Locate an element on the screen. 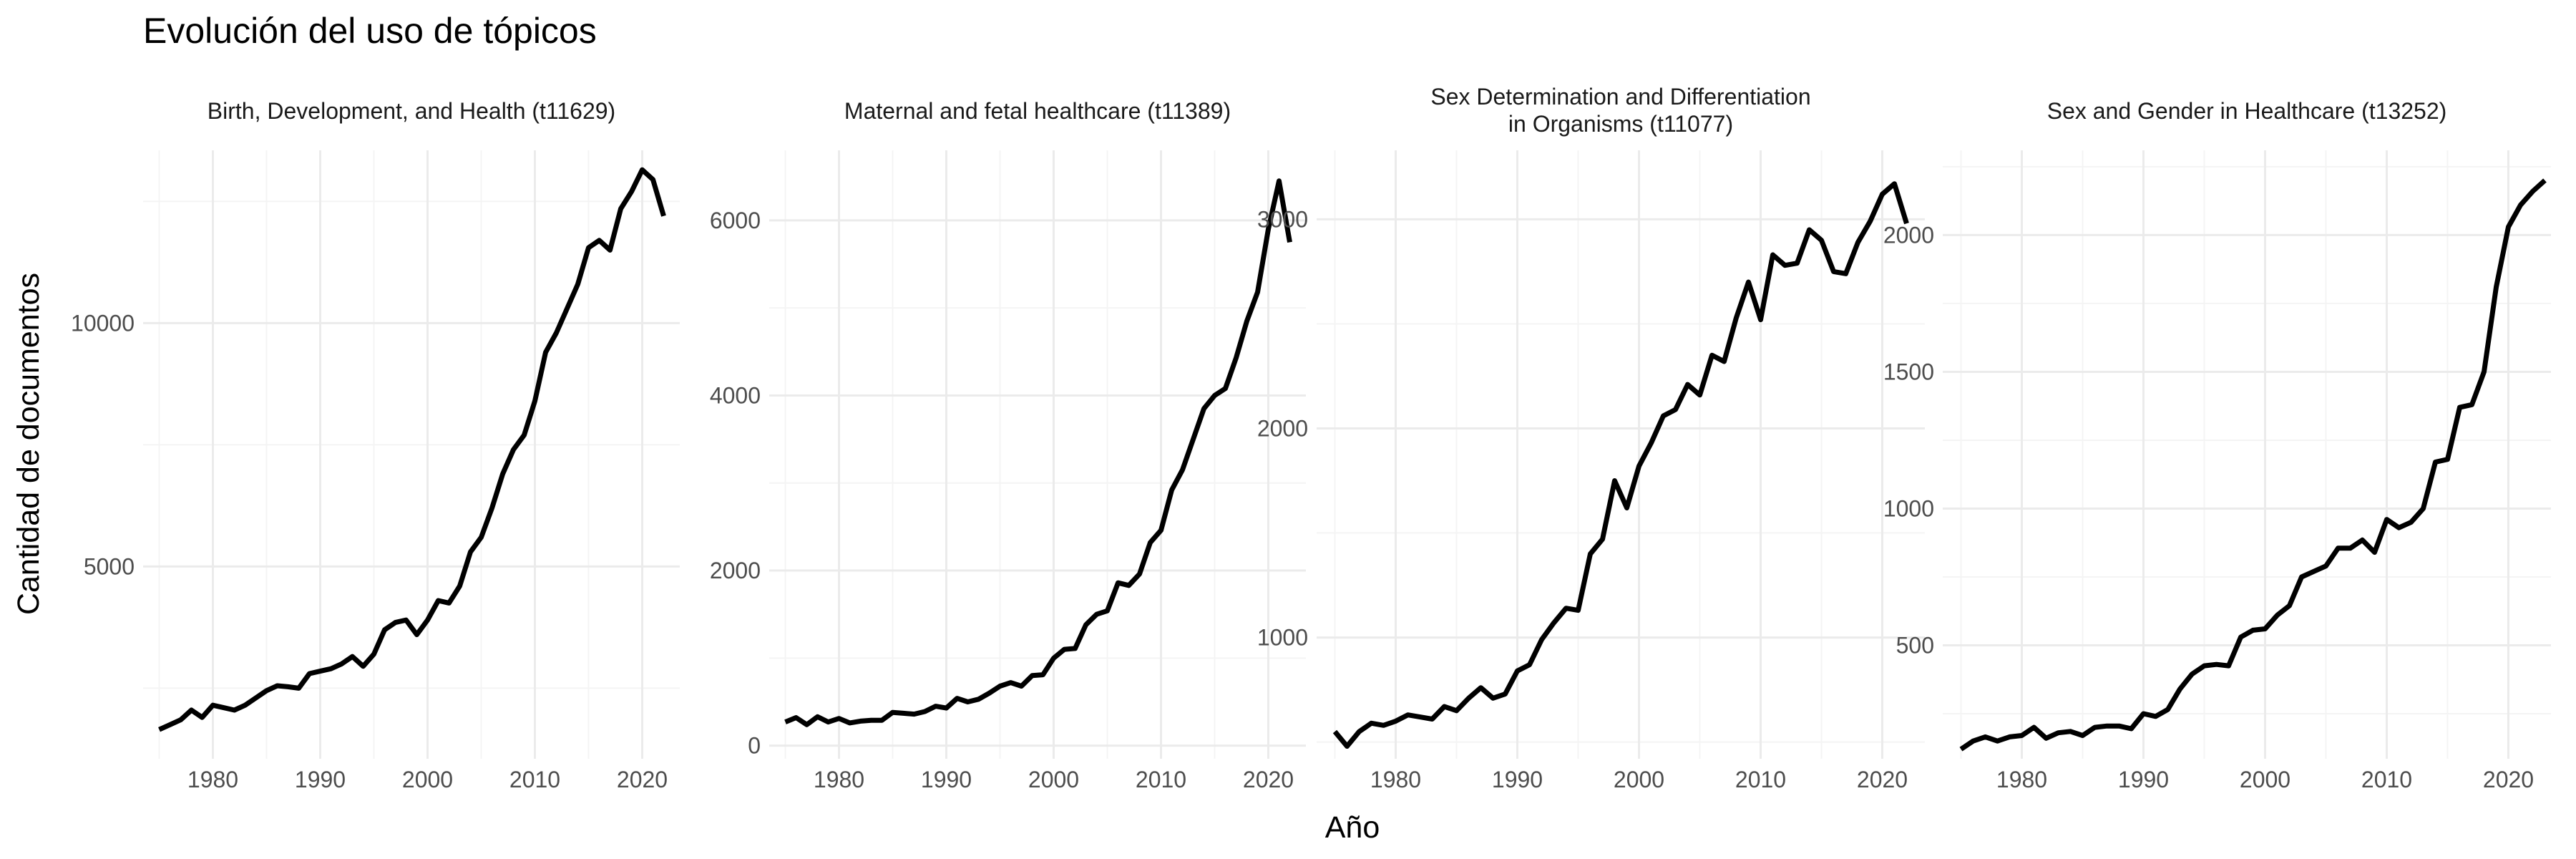  facet-title-line: Birth, Development, and Health (t11629) is located at coordinates (411, 111).